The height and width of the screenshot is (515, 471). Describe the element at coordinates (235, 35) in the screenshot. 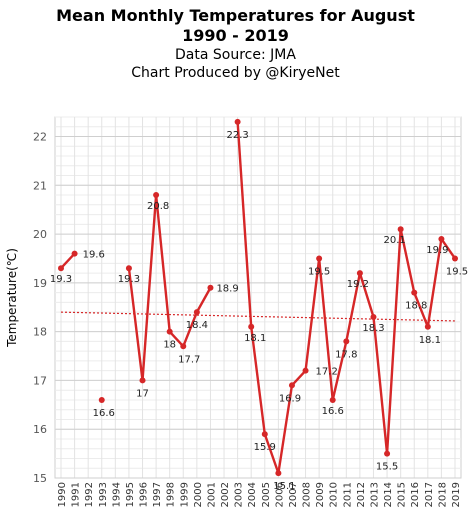

I see `chart-year-range: 1990 - 2019` at that location.